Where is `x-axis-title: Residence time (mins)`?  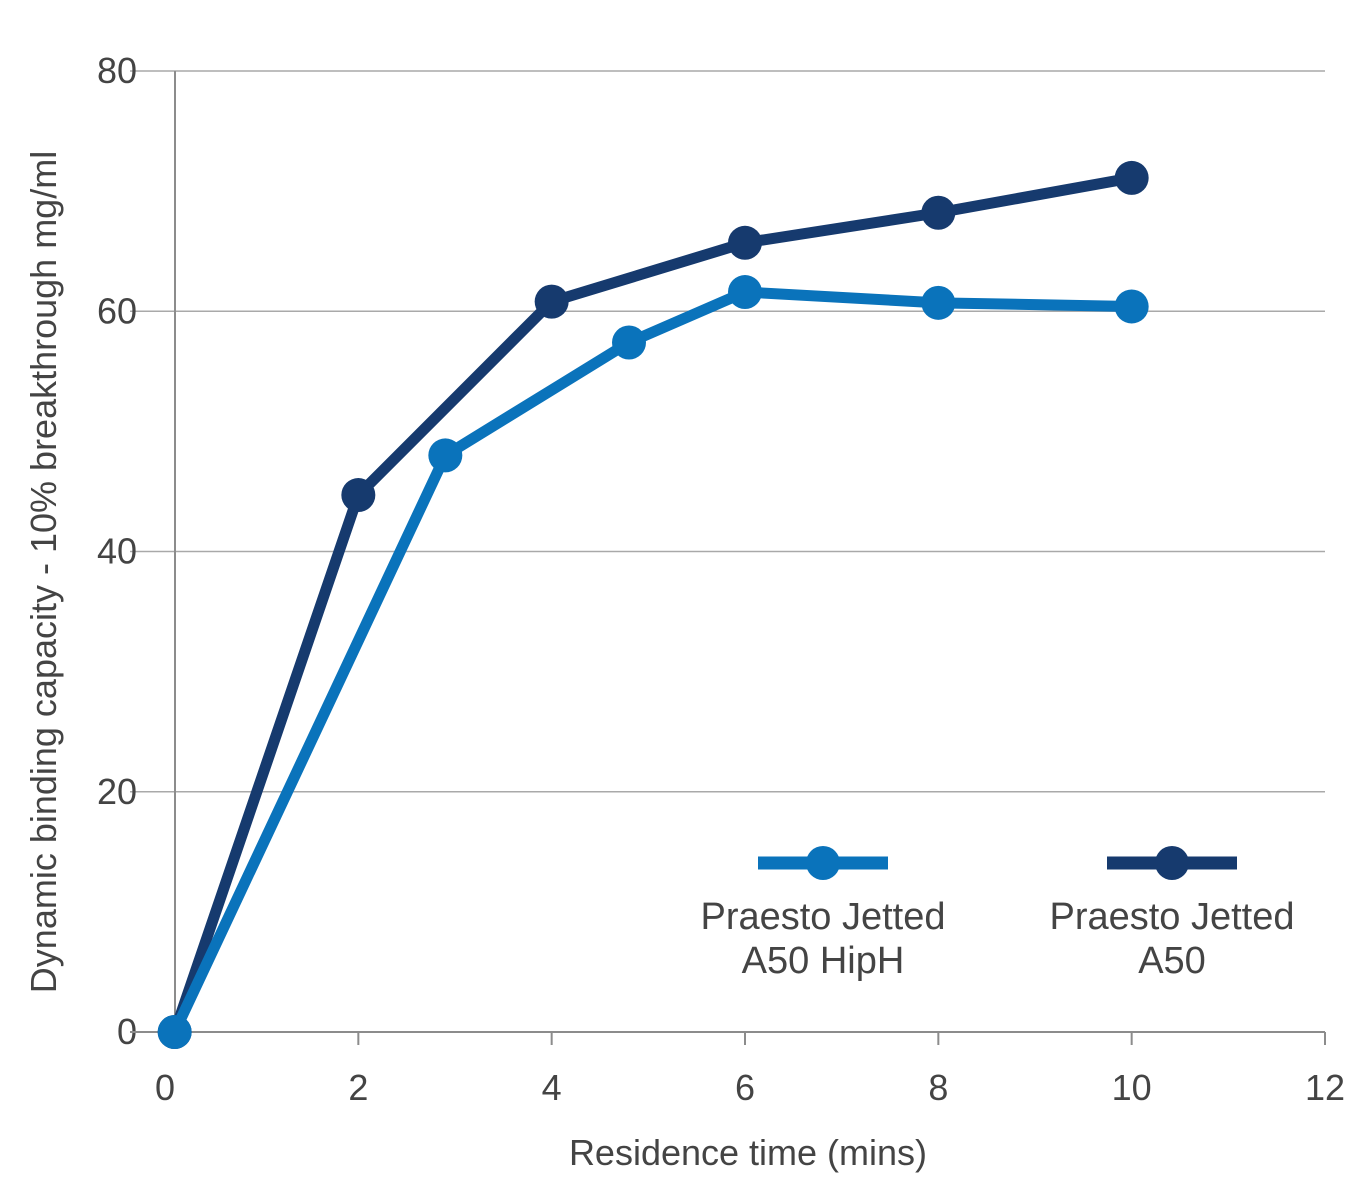 x-axis-title: Residence time (mins) is located at coordinates (748, 1152).